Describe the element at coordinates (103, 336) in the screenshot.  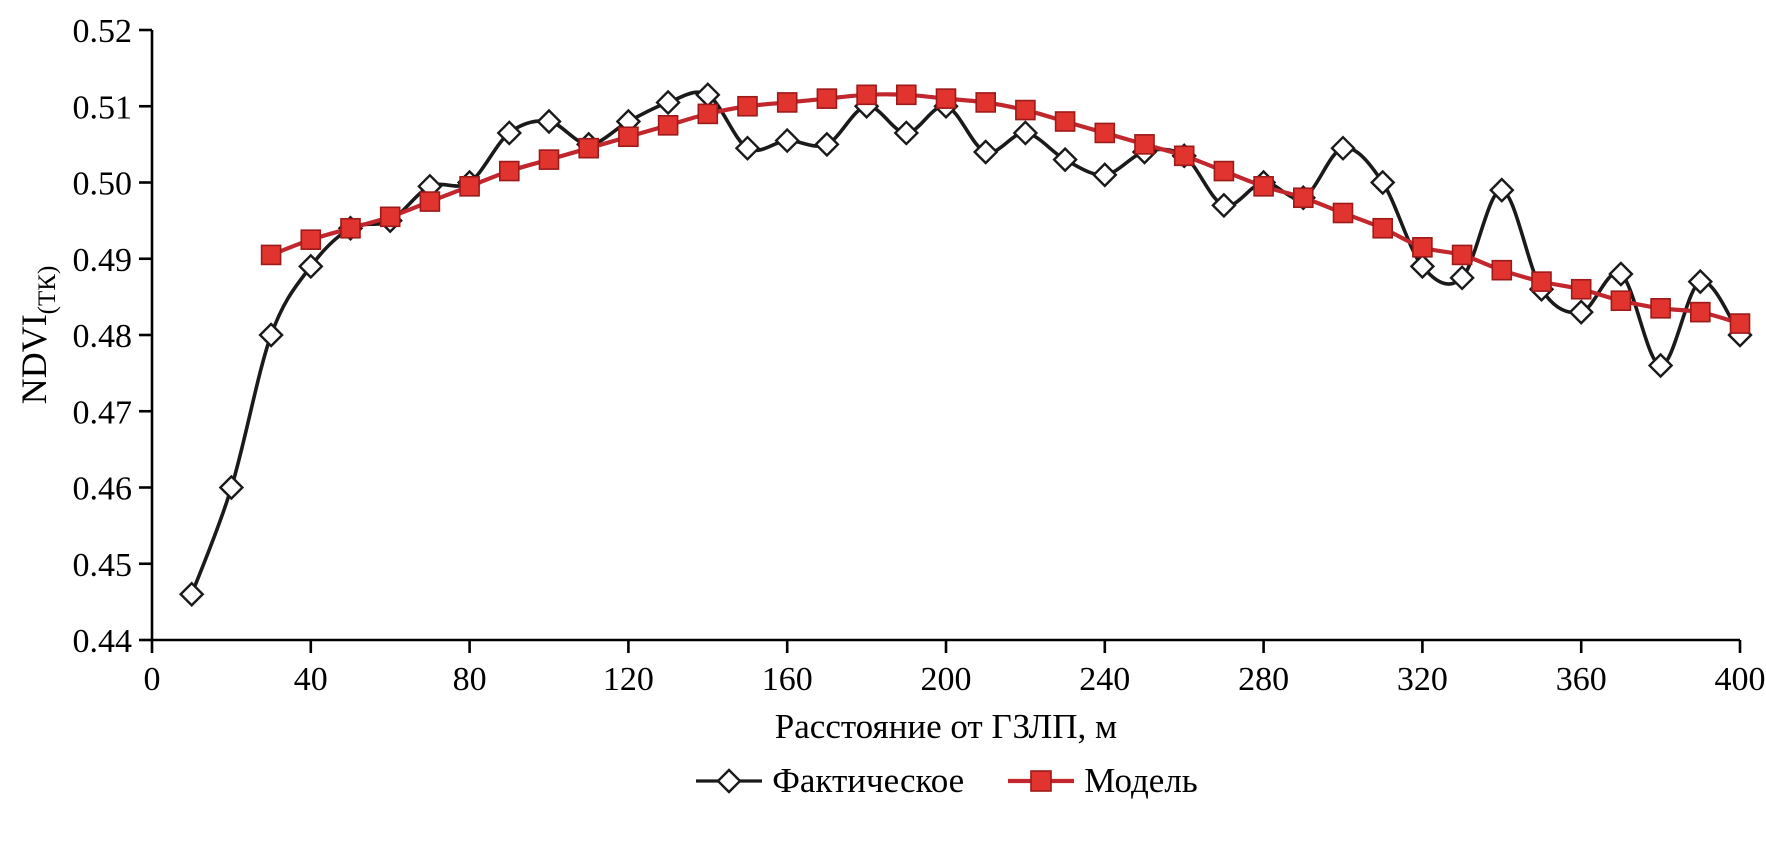
I see `svg-text: 0.48` at that location.